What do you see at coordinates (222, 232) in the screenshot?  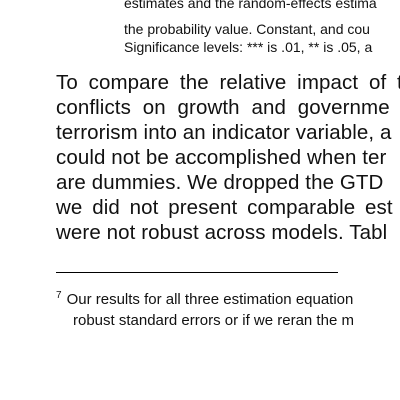 I see `body-line-7: were not robust across models. Tabl` at bounding box center [222, 232].